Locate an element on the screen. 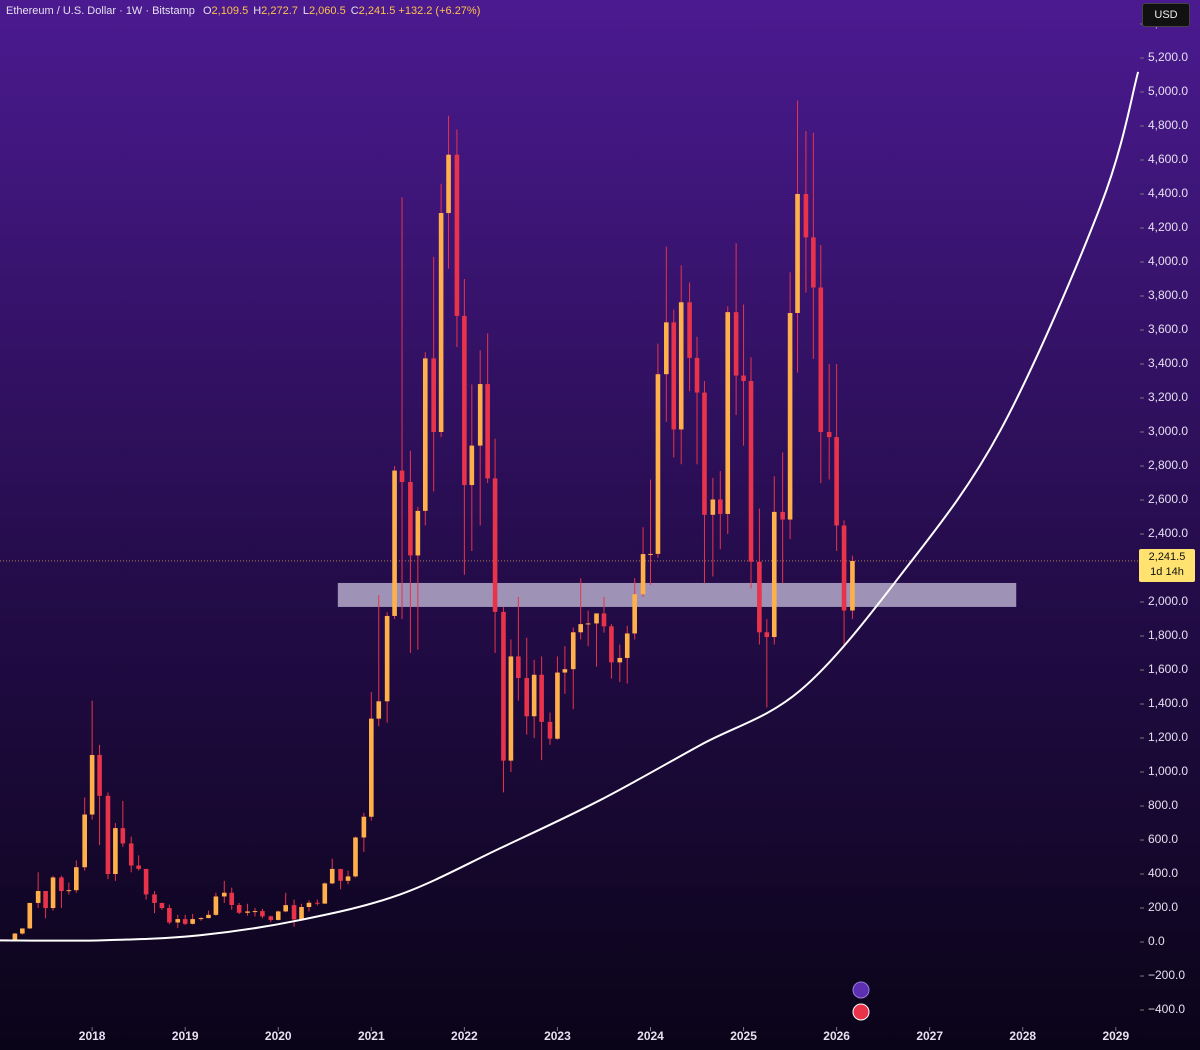  ohlc-value: 2,241.5 is located at coordinates (377, 11).